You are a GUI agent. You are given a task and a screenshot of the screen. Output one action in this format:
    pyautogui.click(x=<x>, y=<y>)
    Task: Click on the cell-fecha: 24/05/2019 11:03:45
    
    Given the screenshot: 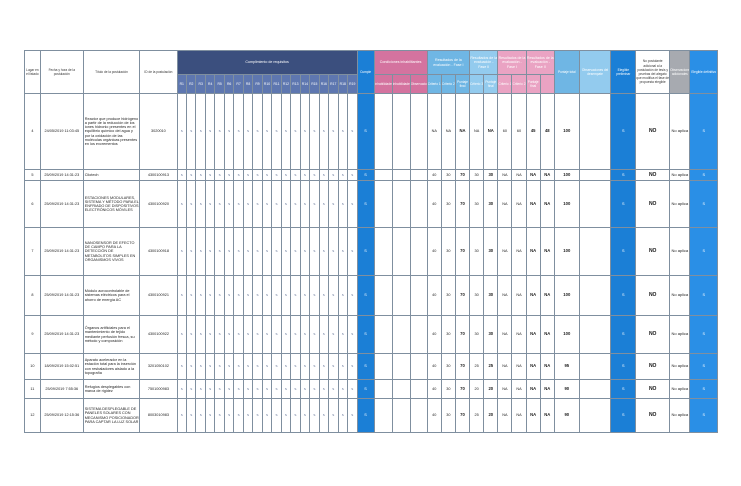 What is the action you would take?
    pyautogui.click(x=61, y=131)
    